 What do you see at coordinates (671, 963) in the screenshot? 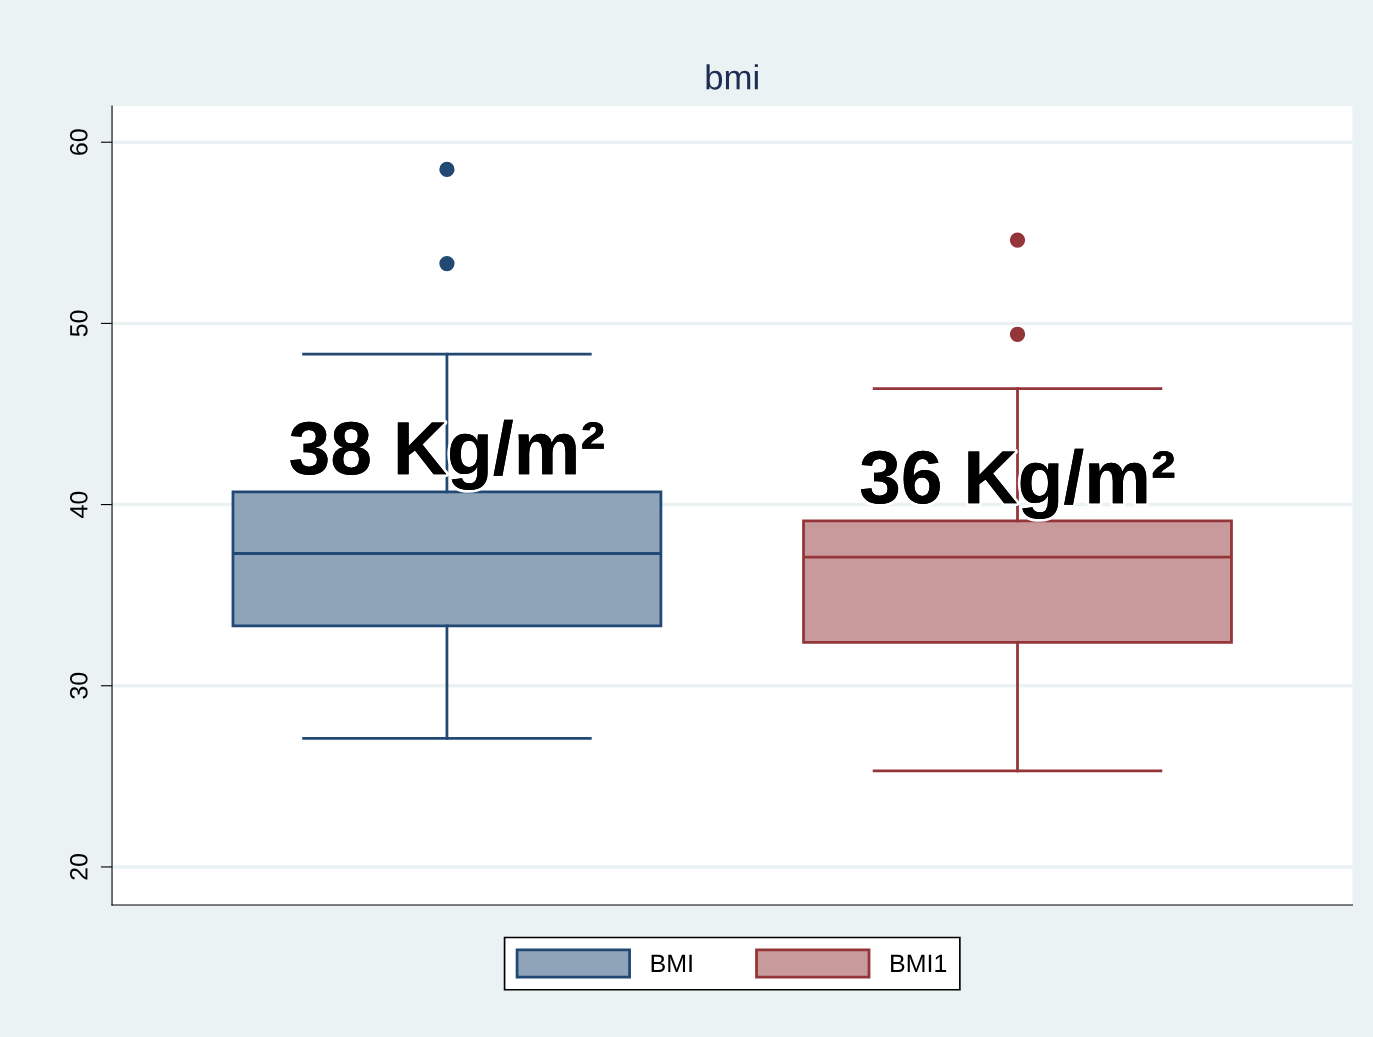
I see `legend-label: BMI` at bounding box center [671, 963].